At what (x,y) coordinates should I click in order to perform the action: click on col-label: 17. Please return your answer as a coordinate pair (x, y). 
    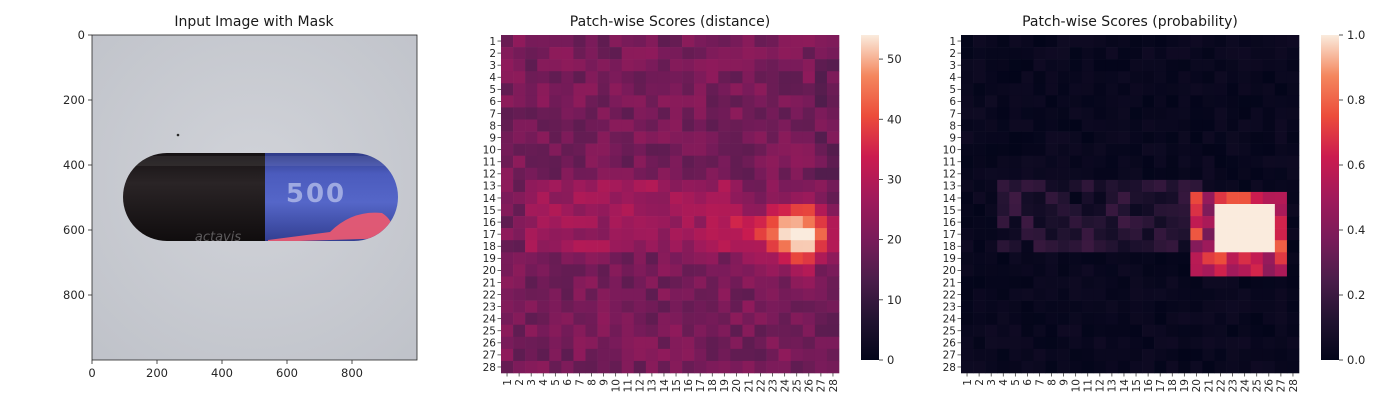
    Looking at the image, I should click on (1161, 385).